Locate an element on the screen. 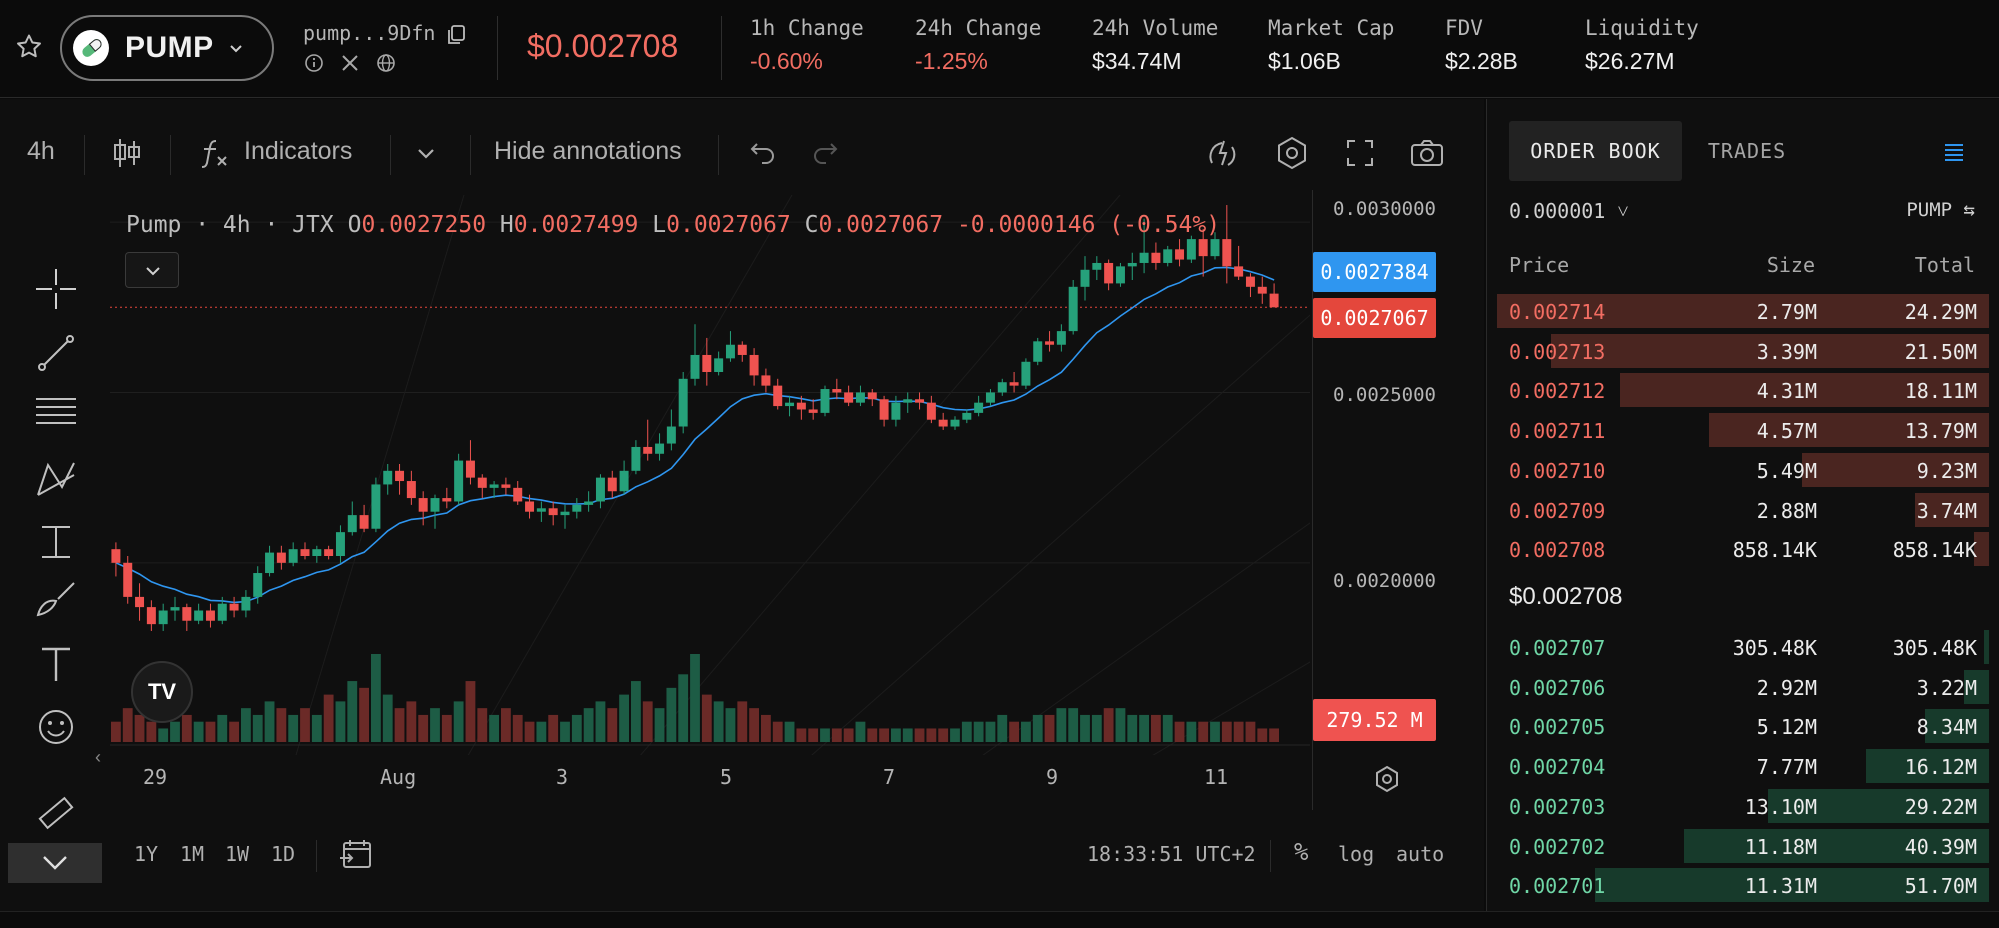 This screenshot has height=928, width=1999. percent-button: % is located at coordinates (1301, 852).